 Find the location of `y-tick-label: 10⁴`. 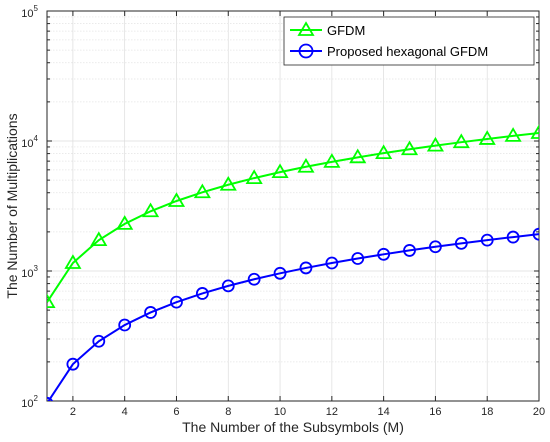

y-tick-label: 10⁴ is located at coordinates (29, 142).